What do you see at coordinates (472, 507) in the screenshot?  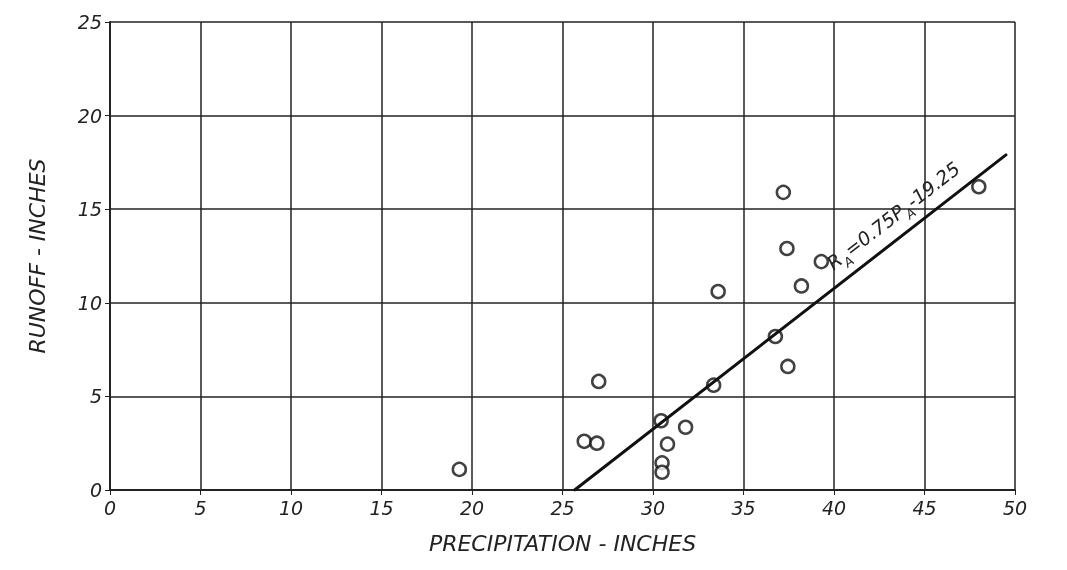 I see `x-tick-label: 20` at bounding box center [472, 507].